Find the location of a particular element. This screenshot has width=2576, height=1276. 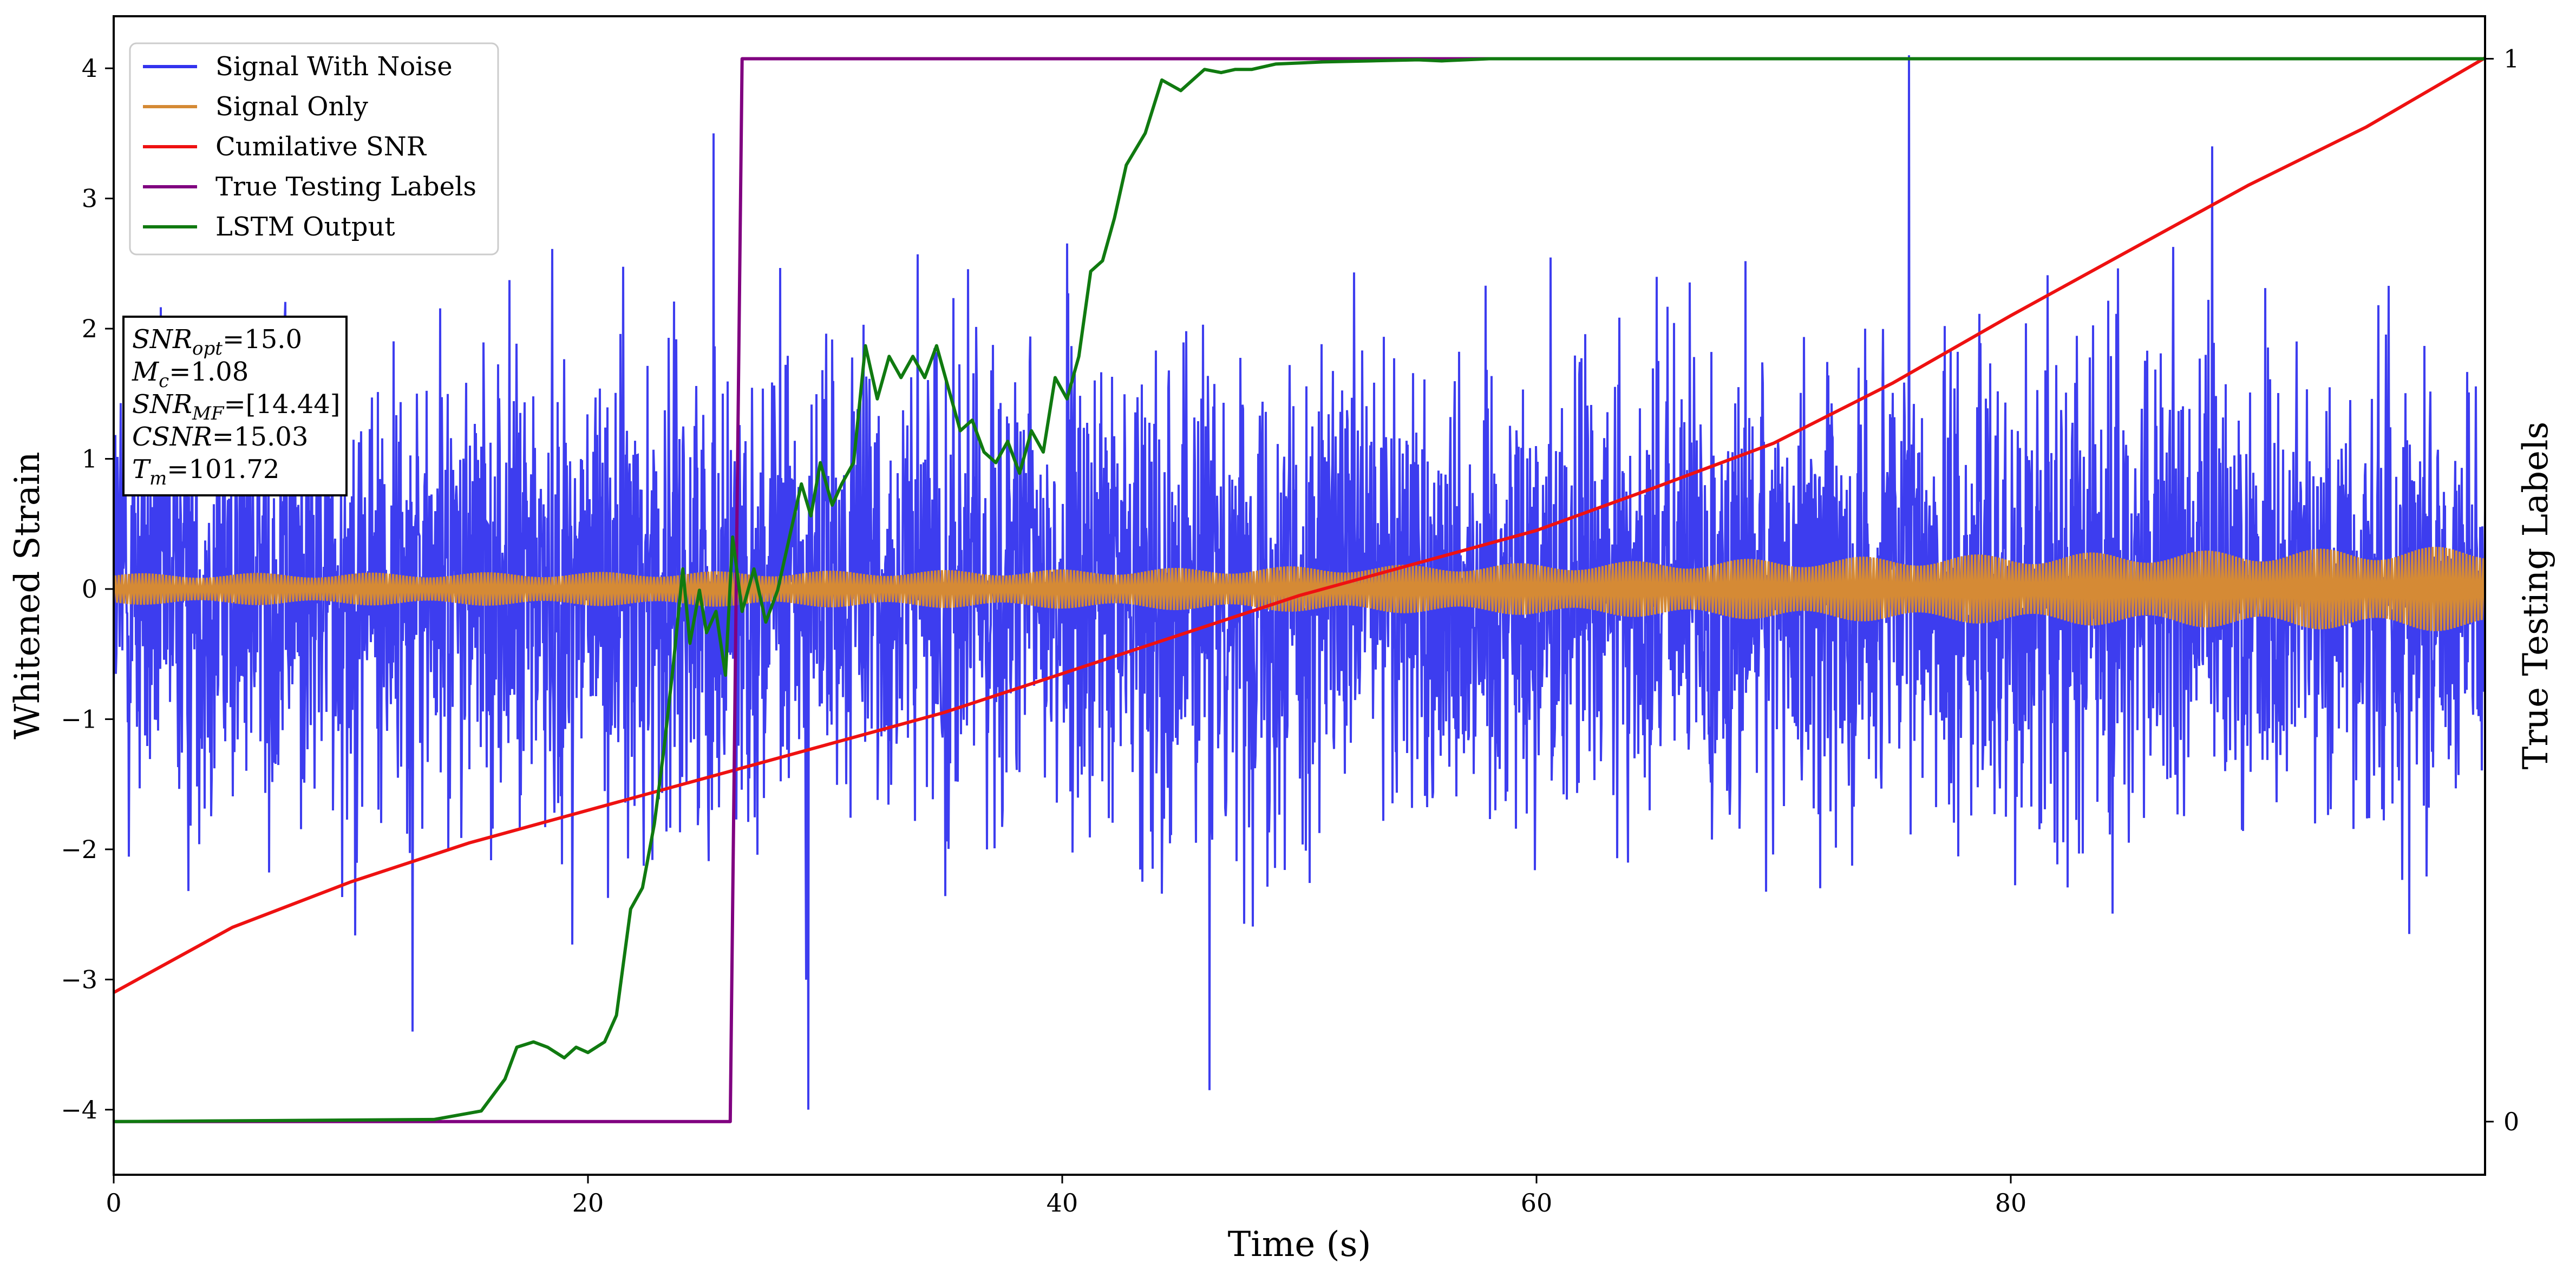

x-tick-label: 20 is located at coordinates (588, 1203).